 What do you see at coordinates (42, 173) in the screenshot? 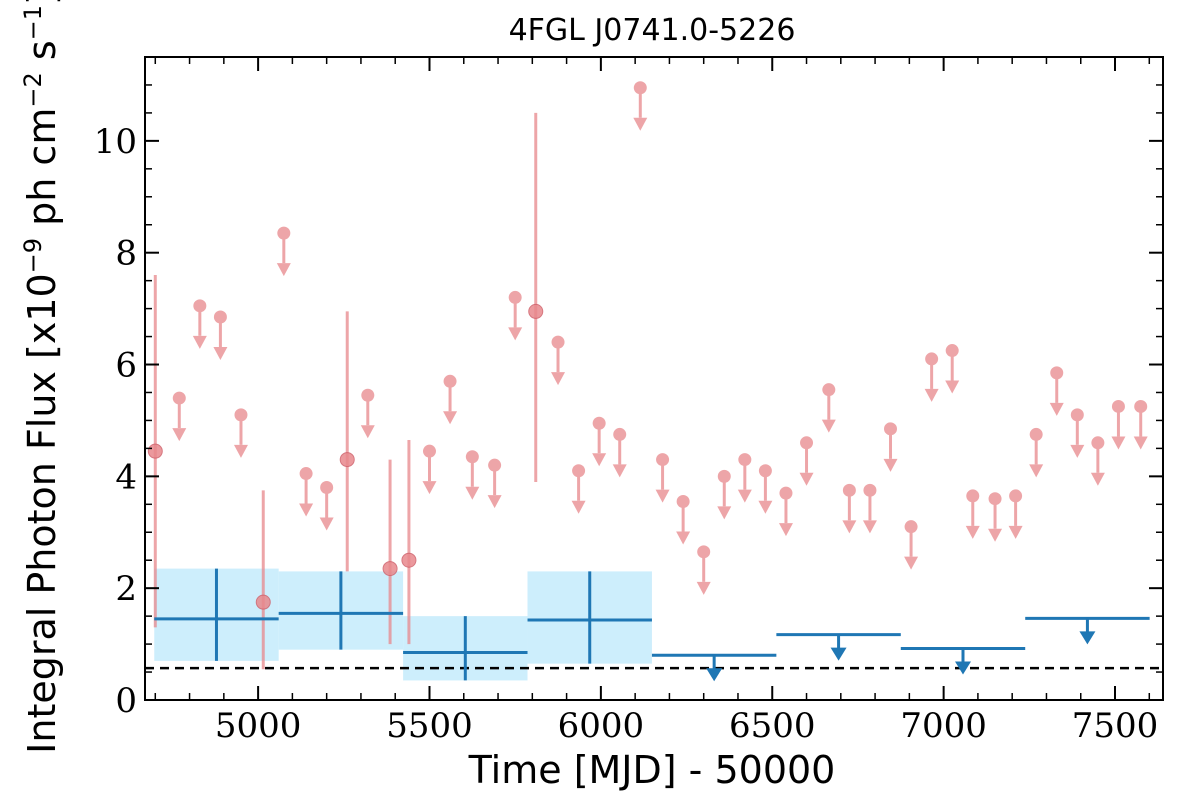
I see `y-axis-label-mid: ph cm` at bounding box center [42, 173].